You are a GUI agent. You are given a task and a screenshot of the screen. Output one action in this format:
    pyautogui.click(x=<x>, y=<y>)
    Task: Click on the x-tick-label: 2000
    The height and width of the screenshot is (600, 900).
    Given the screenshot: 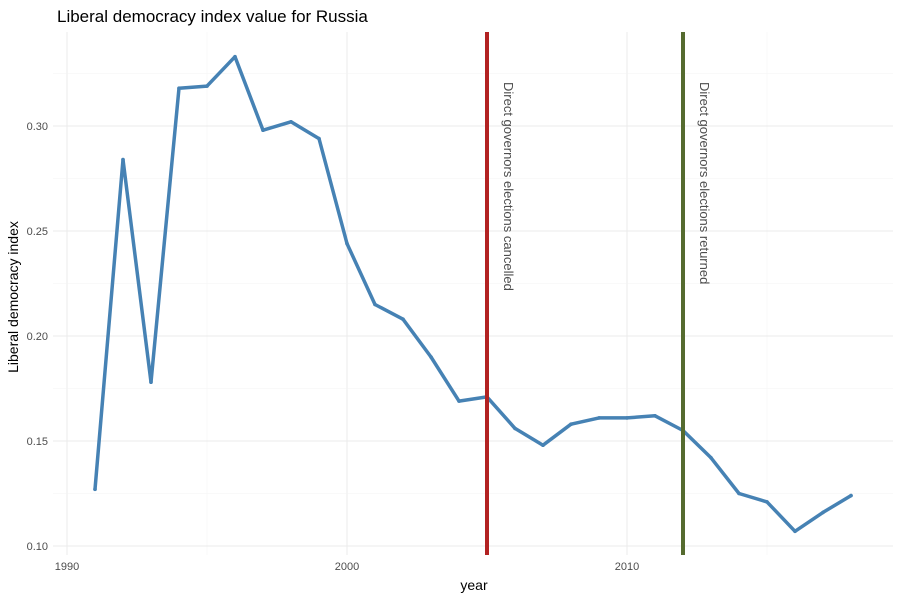 What is the action you would take?
    pyautogui.click(x=347, y=567)
    